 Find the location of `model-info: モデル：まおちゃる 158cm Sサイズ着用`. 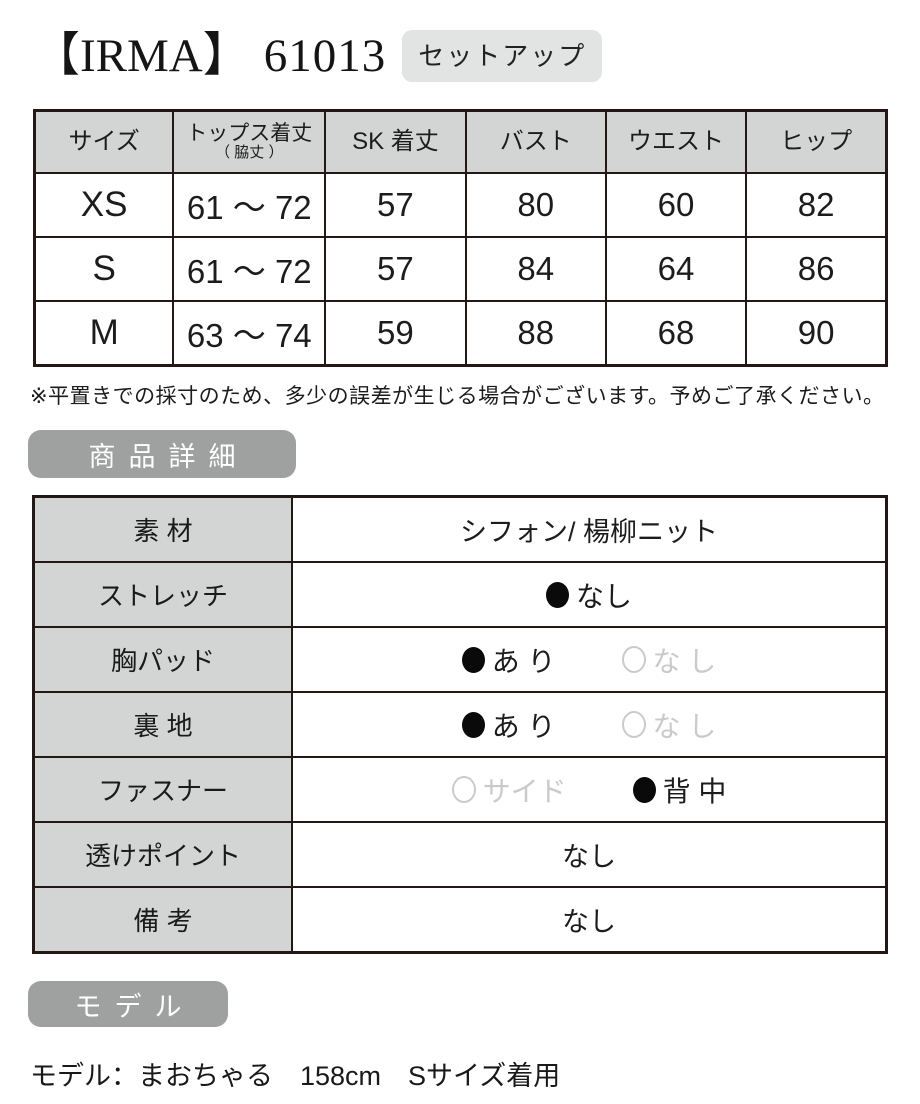

model-info: モデル：まおちゃる 158cm Sサイズ着用 is located at coordinates (295, 1076).